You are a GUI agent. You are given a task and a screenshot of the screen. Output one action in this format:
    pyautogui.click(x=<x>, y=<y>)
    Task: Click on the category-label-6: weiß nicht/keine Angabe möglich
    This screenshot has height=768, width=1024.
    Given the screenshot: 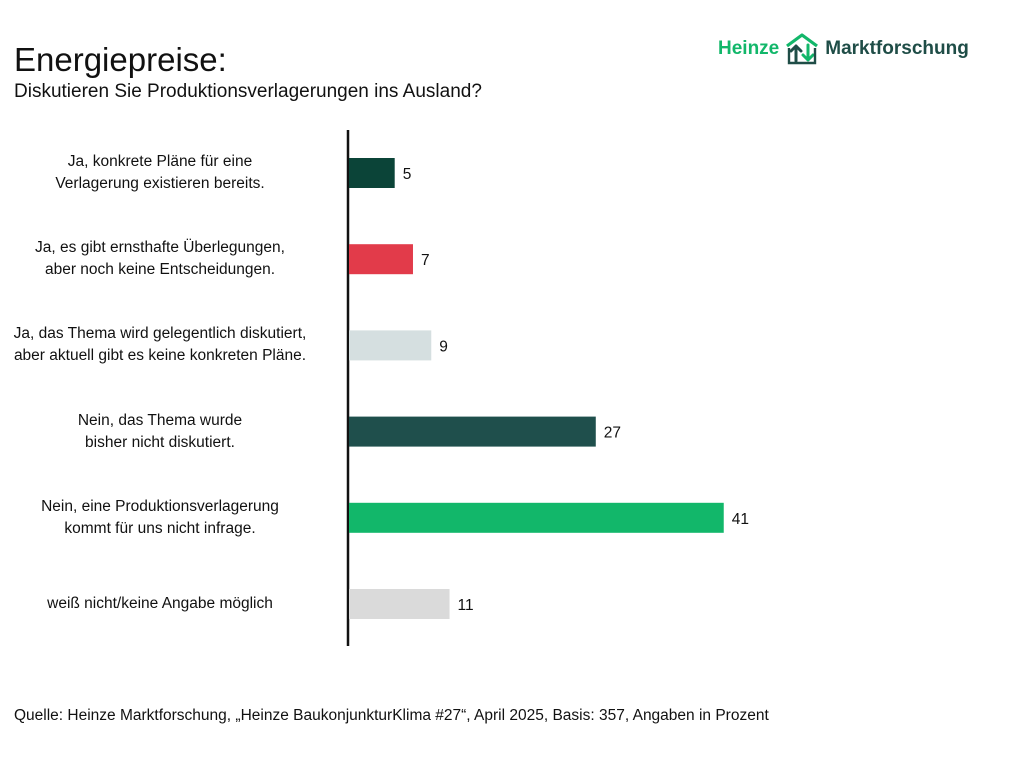 What is the action you would take?
    pyautogui.click(x=165, y=604)
    